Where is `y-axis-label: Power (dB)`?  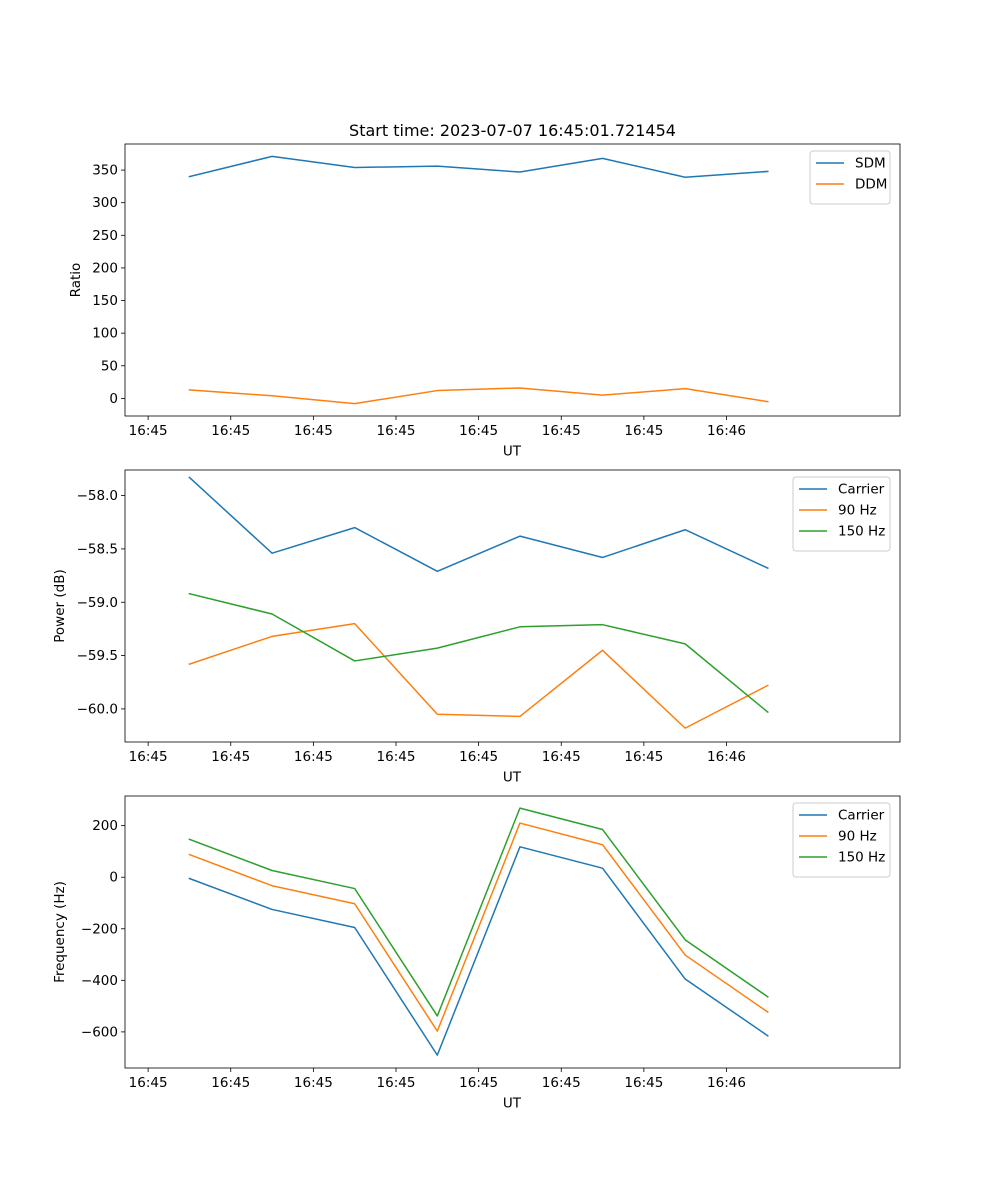 y-axis-label: Power (dB) is located at coordinates (60, 605).